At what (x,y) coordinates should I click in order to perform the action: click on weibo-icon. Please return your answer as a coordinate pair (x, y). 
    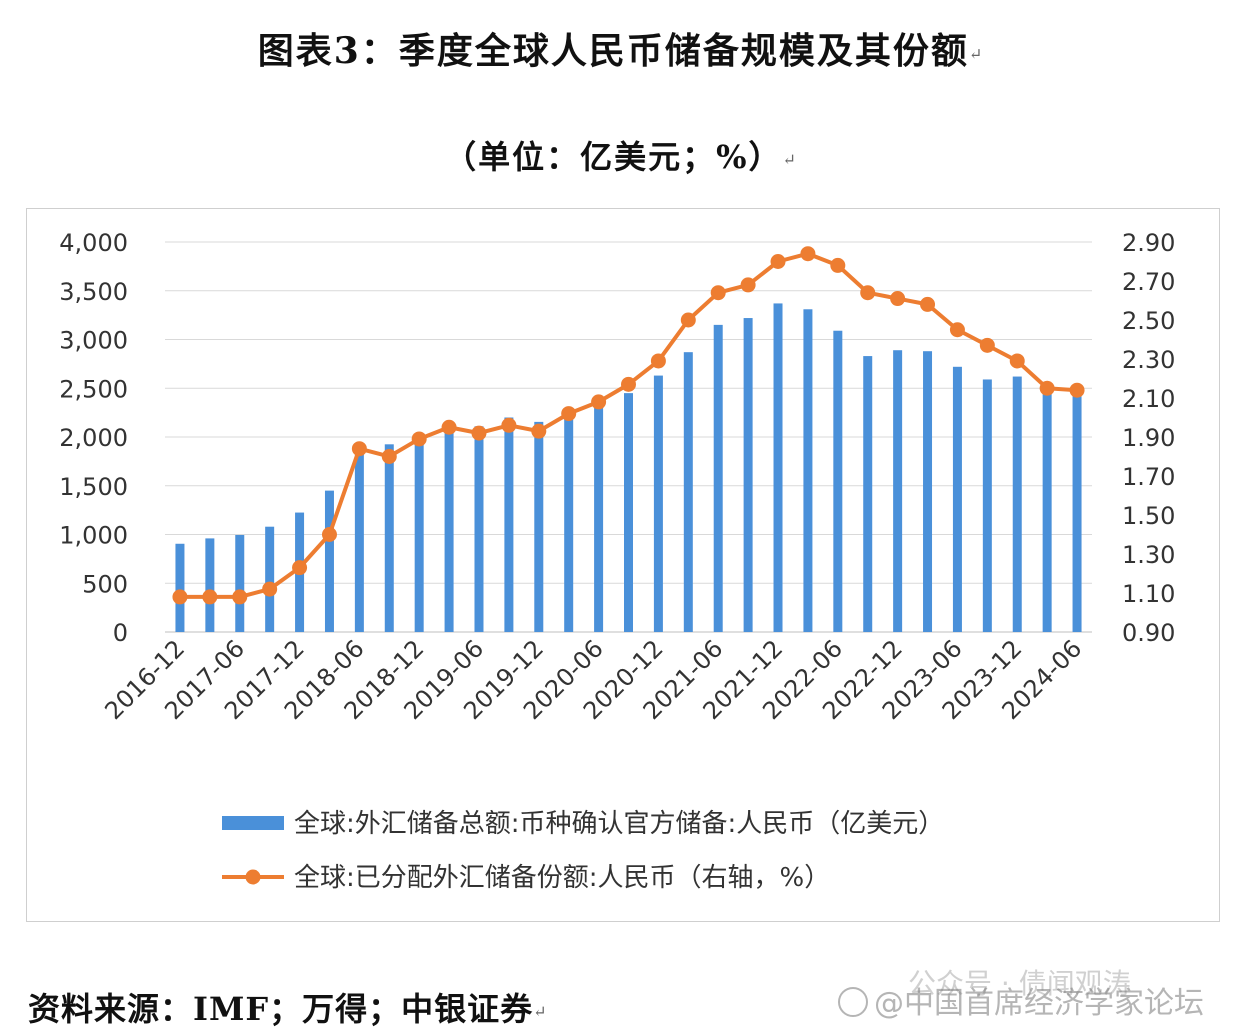
    Looking at the image, I should click on (853, 1002).